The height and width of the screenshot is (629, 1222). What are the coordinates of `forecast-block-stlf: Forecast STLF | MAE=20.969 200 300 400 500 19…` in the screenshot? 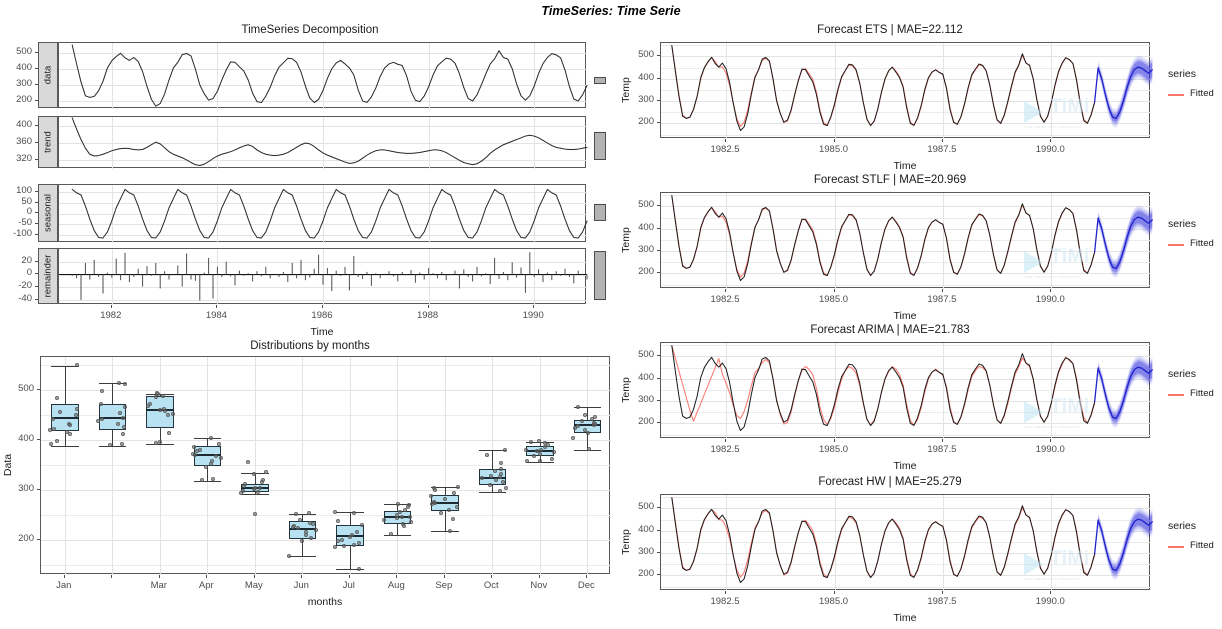 It's located at (921, 248).